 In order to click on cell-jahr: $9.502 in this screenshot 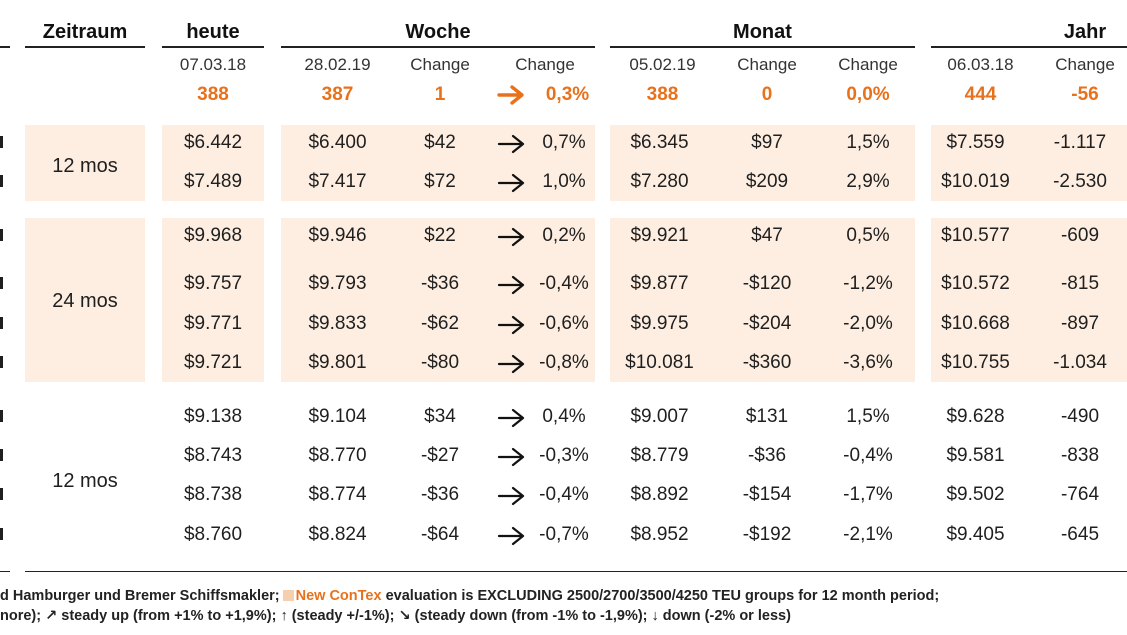, I will do `click(975, 494)`.